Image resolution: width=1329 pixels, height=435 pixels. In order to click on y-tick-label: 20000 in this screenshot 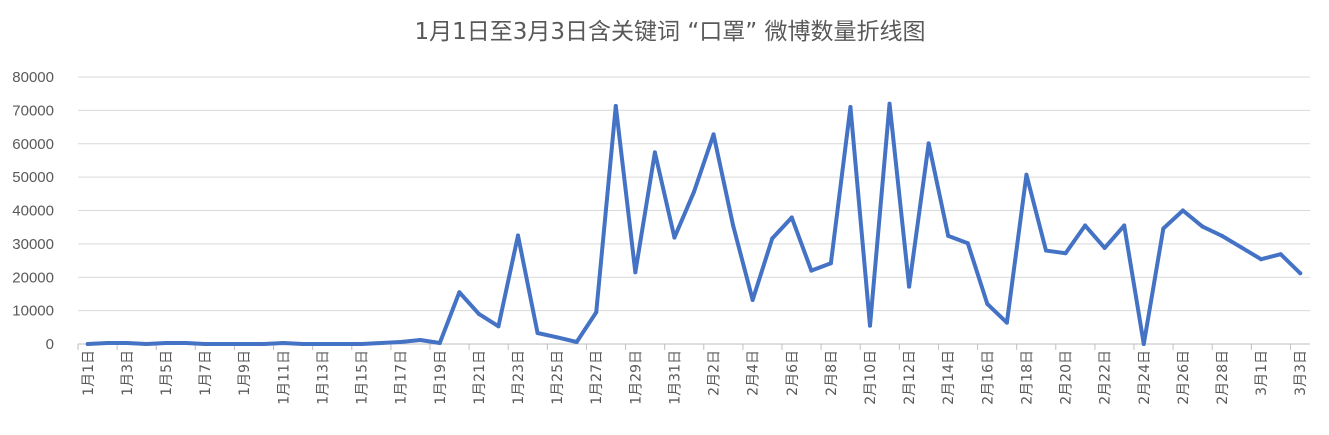, I will do `click(33, 277)`.